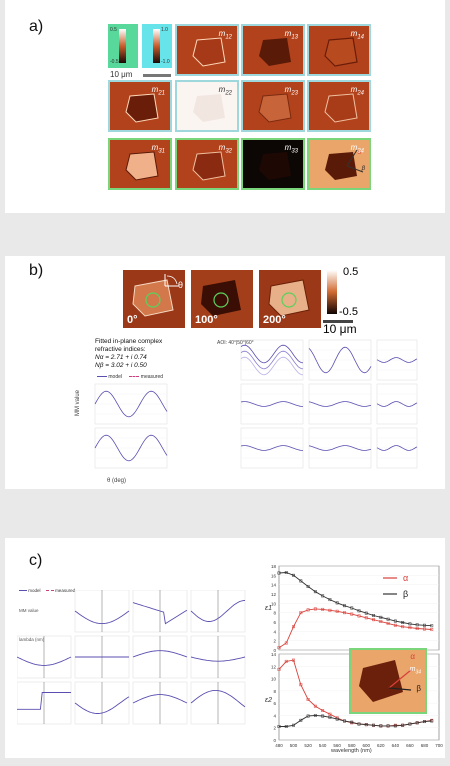 The width and height of the screenshot is (450, 766). I want to click on colorbar-cyan, so click(156, 46).